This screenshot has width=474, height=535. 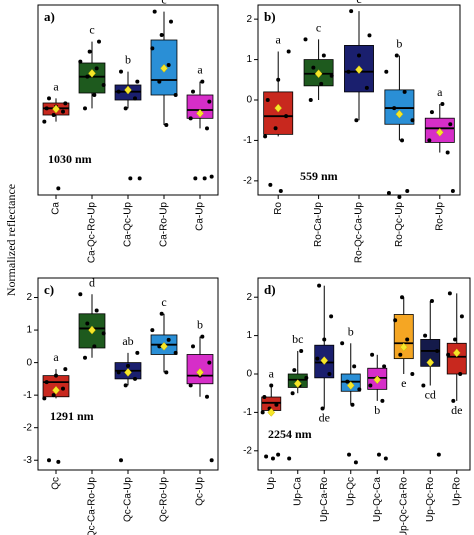 I want to click on x-tick-label: Ca-Up, so click(x=200, y=216).